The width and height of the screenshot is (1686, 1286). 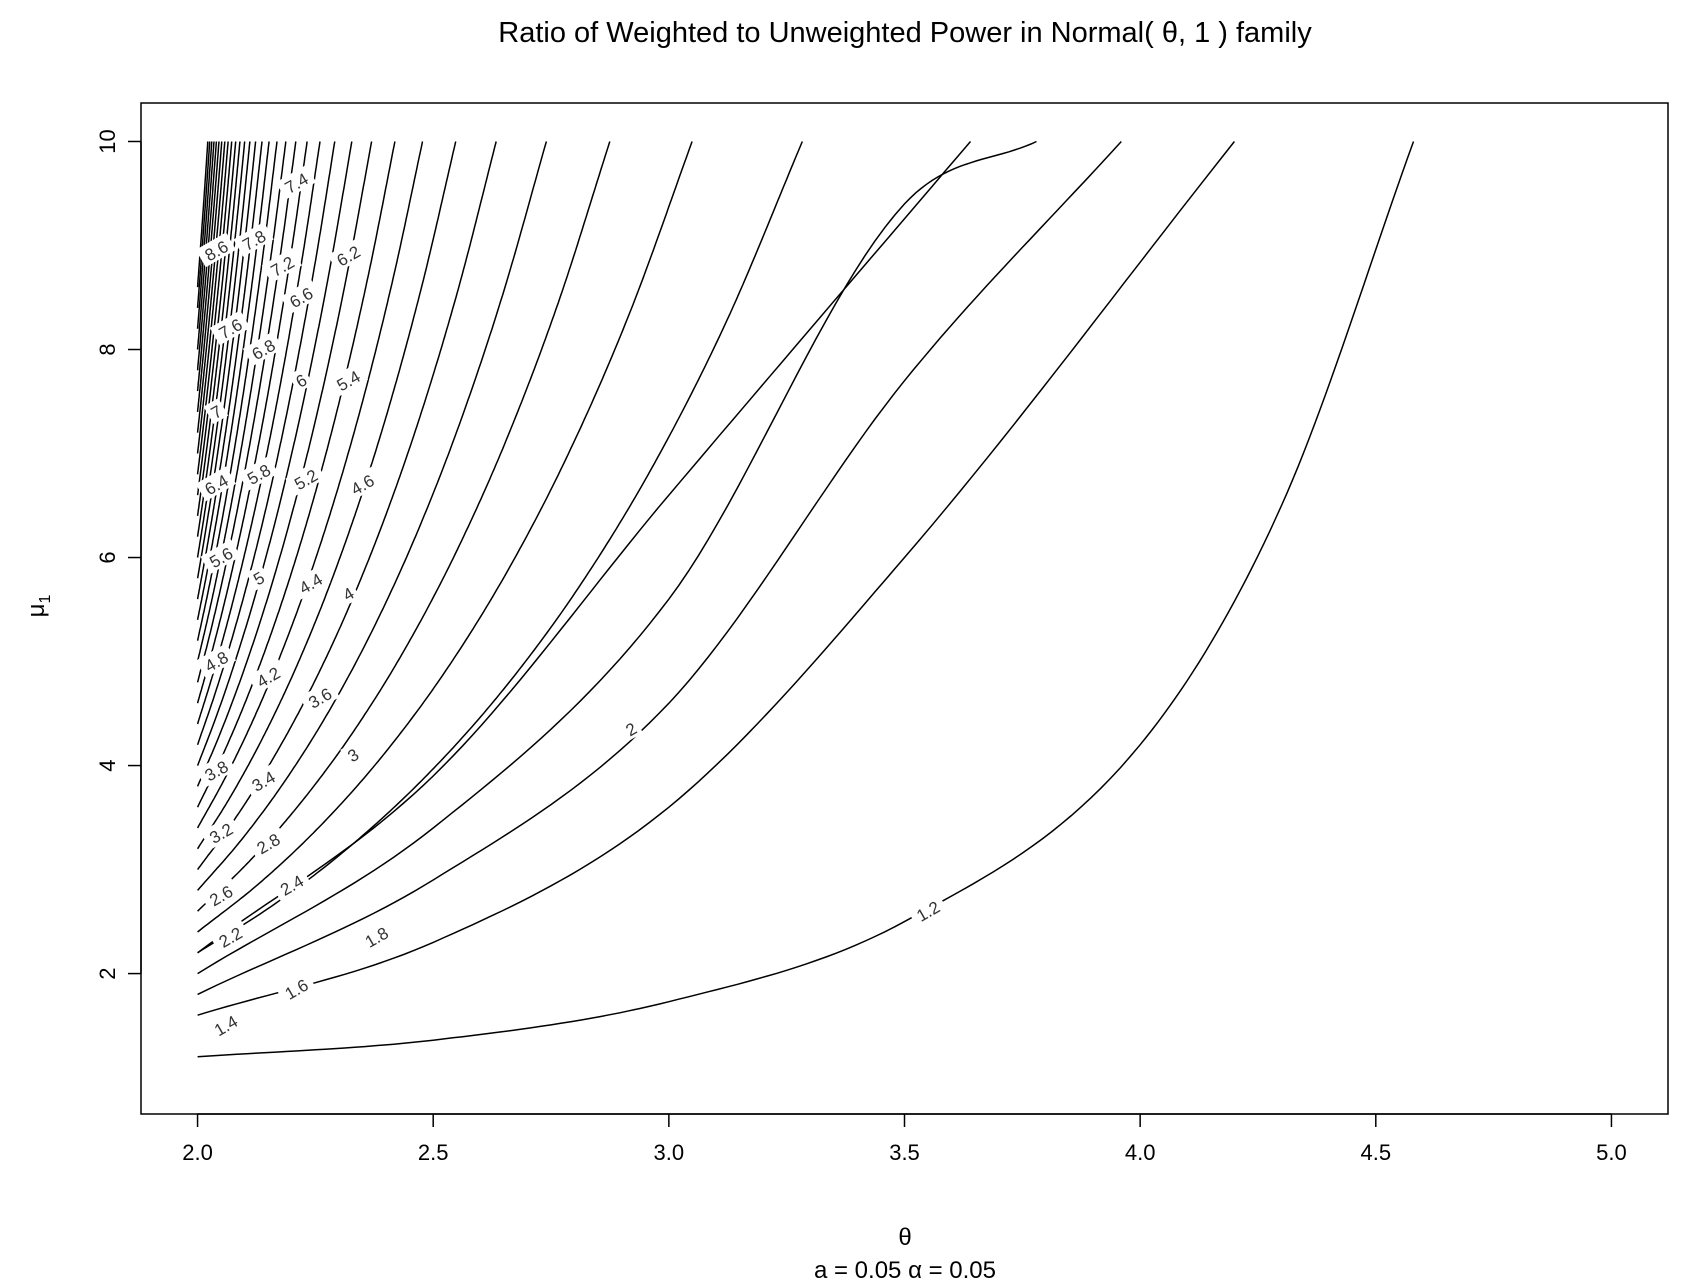 What do you see at coordinates (305, 479) in the screenshot?
I see `contour-label-5-2: 5.2` at bounding box center [305, 479].